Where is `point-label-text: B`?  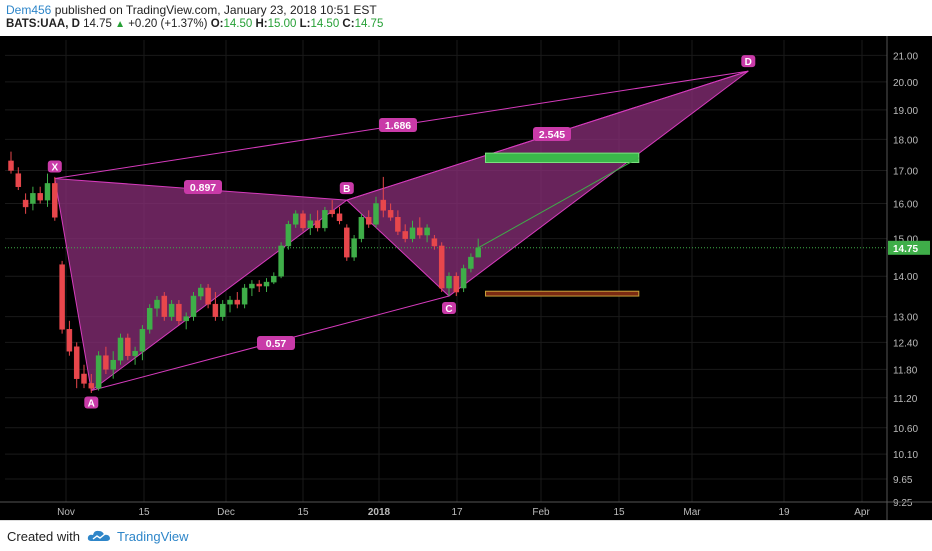 point-label-text: B is located at coordinates (346, 189).